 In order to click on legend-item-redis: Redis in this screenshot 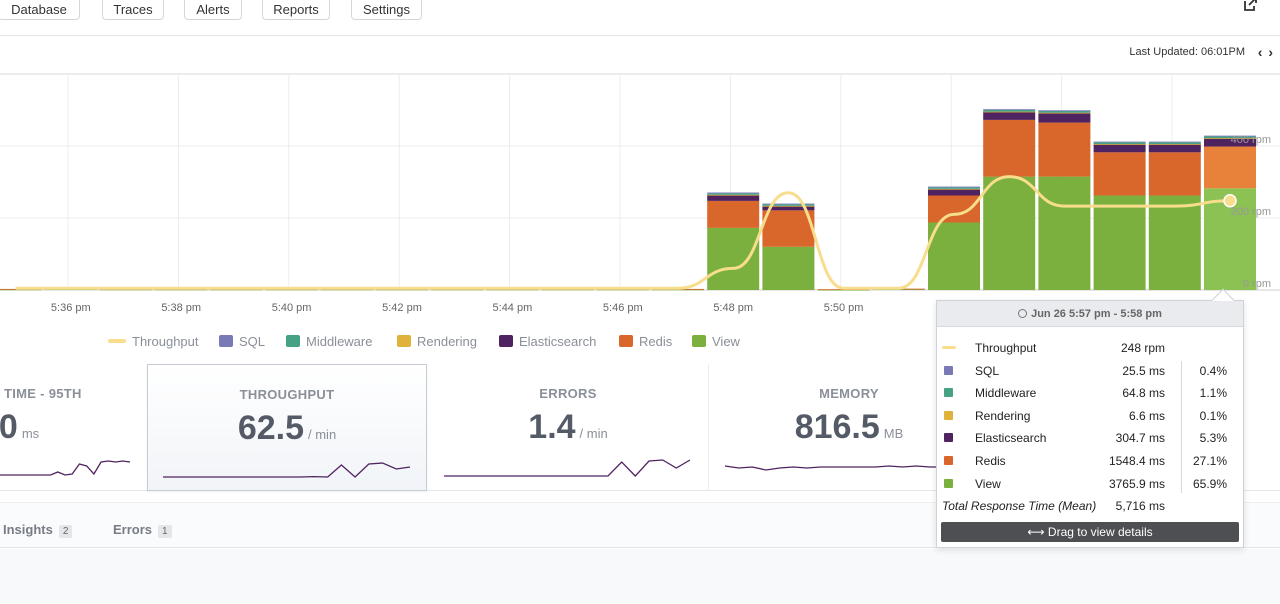, I will do `click(645, 341)`.